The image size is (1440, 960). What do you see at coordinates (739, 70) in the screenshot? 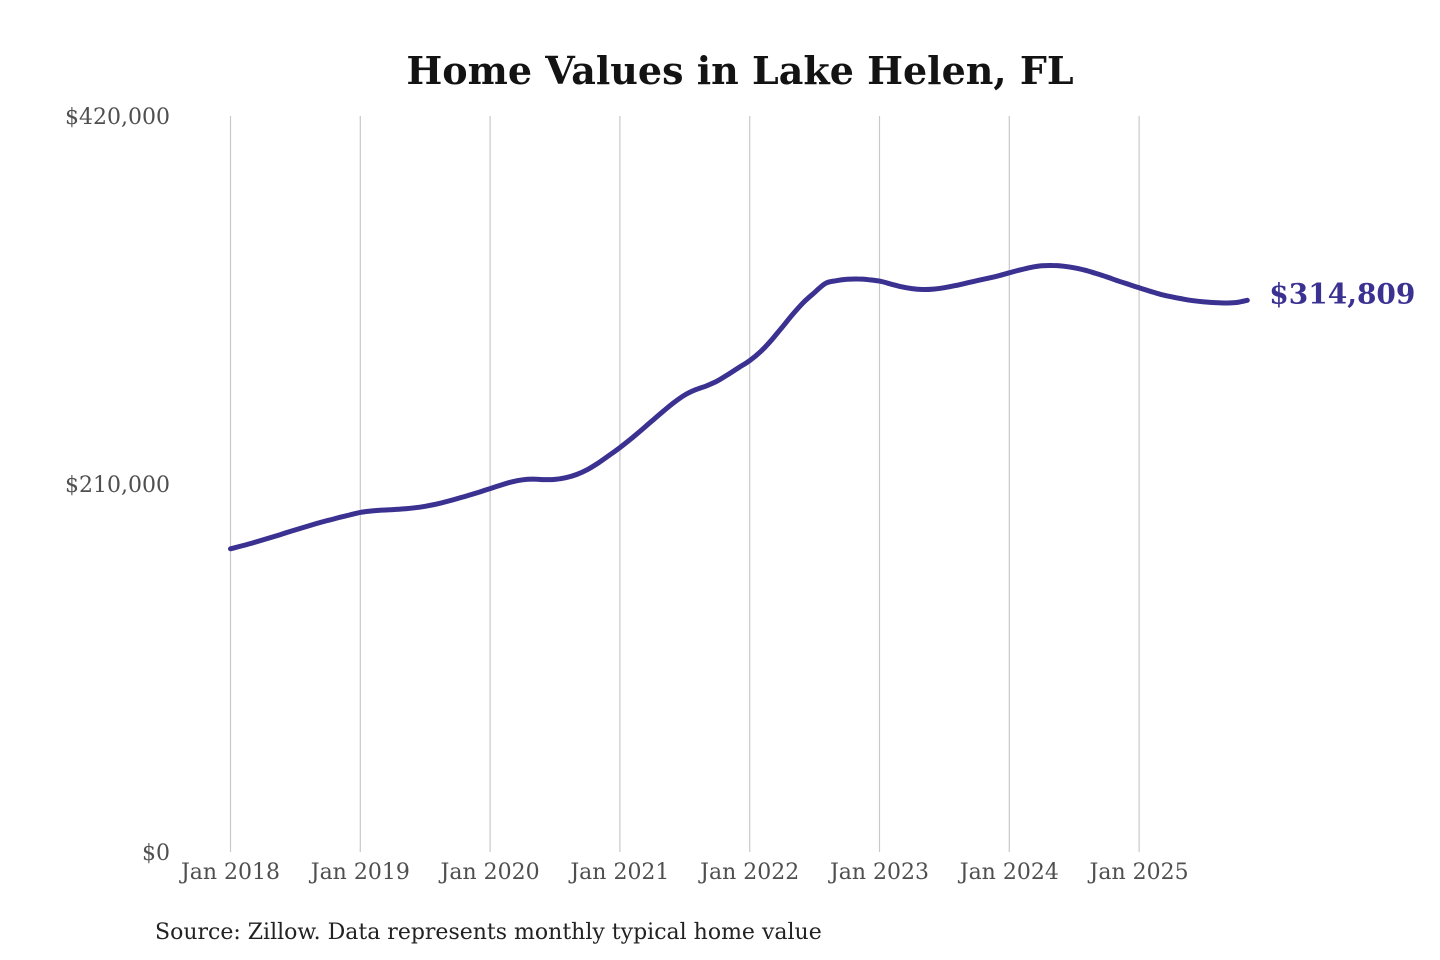
I see `chart-title: Home Values in Lake Helen, FL` at bounding box center [739, 70].